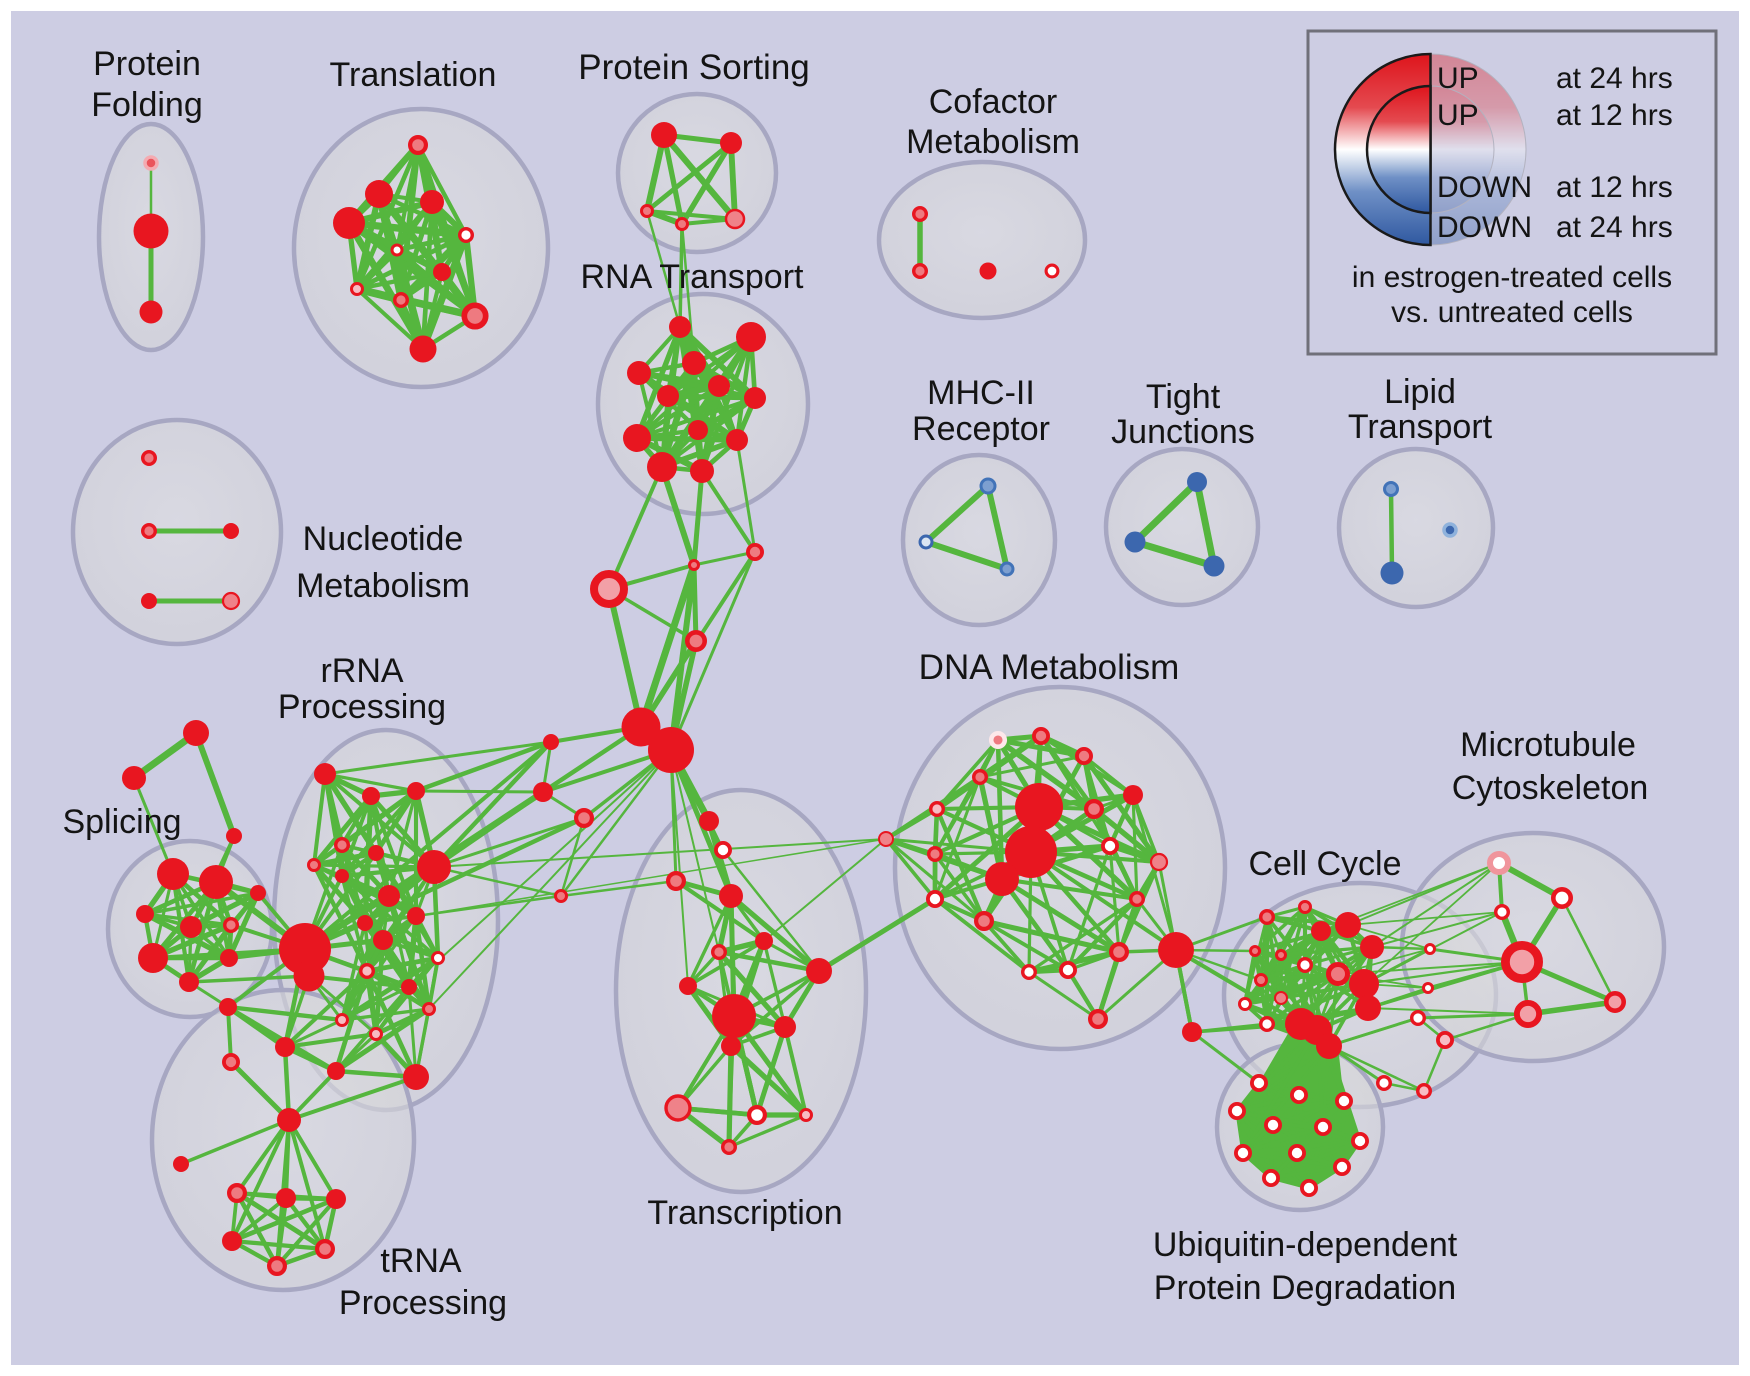 Image resolution: width=1750 pixels, height=1376 pixels. Describe the element at coordinates (147, 105) in the screenshot. I see `svg-text: Folding` at that location.